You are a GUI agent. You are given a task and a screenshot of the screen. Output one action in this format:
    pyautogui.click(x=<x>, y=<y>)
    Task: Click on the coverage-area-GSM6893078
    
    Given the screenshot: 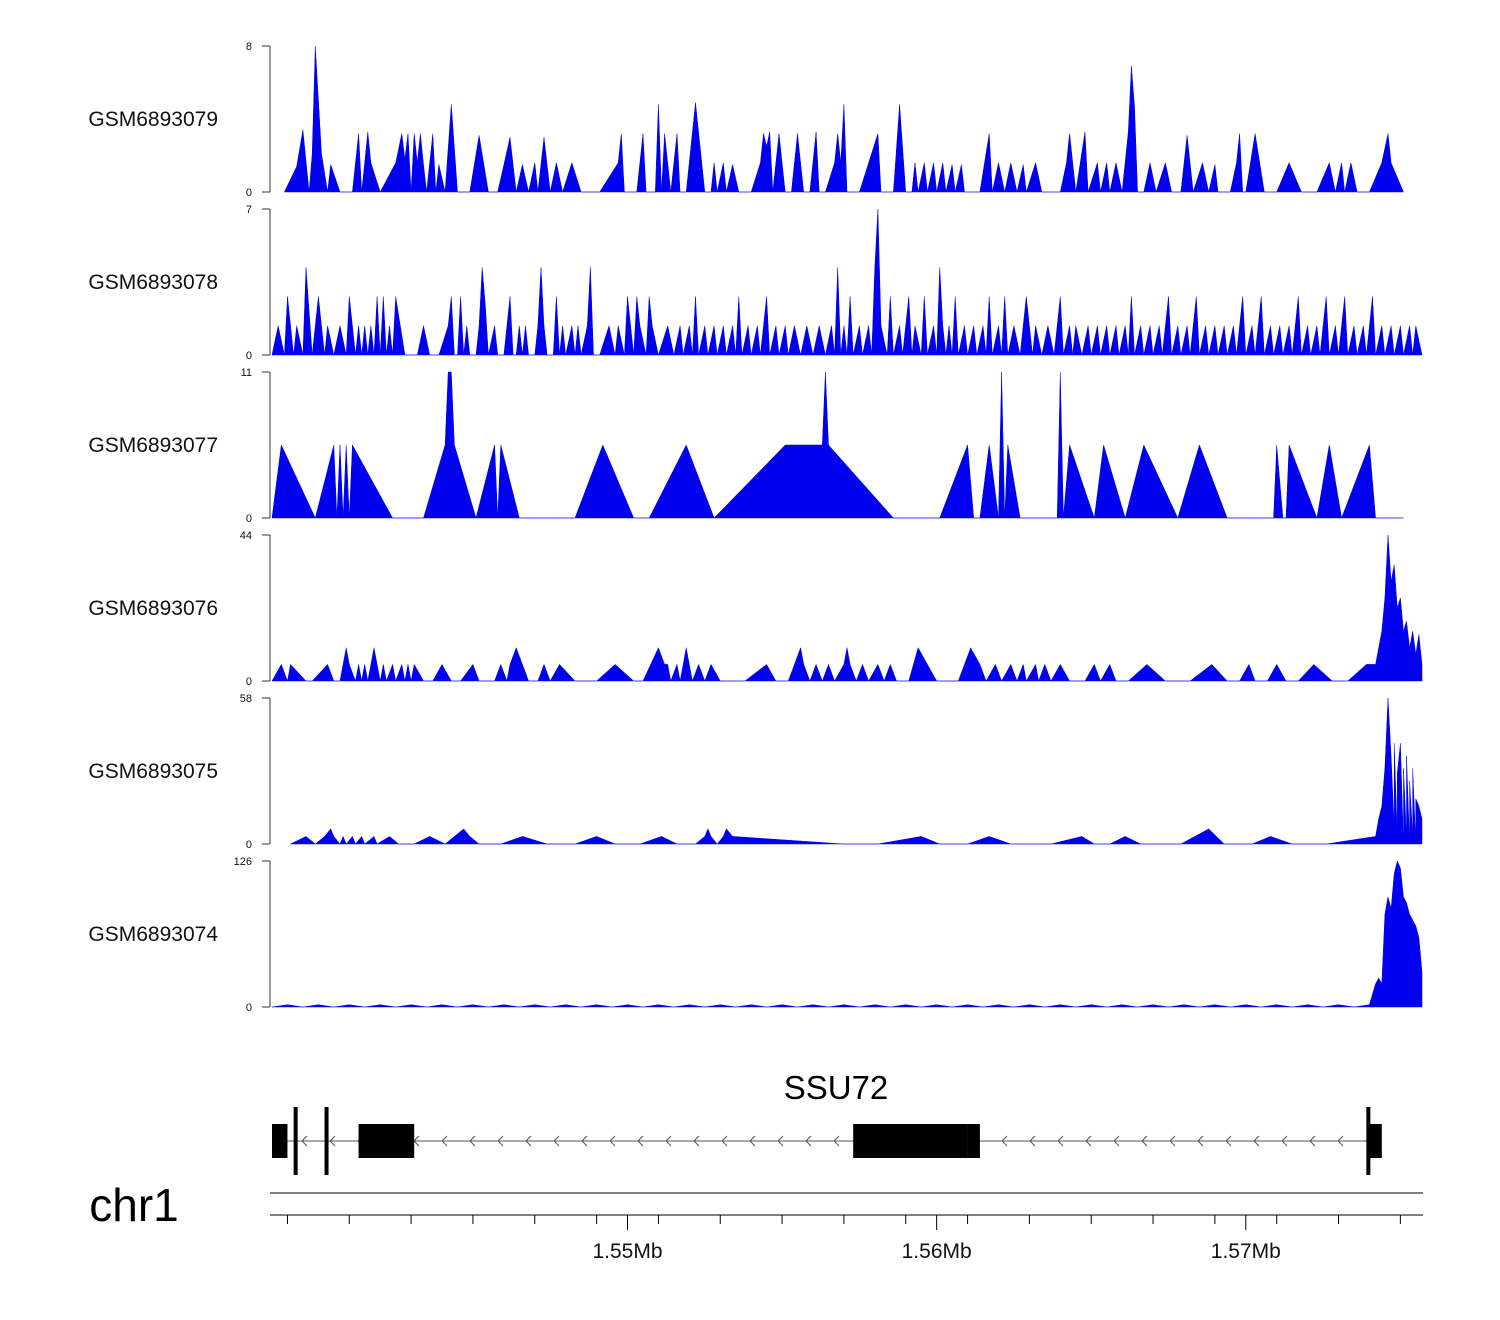 What is the action you would take?
    pyautogui.click(x=847, y=282)
    